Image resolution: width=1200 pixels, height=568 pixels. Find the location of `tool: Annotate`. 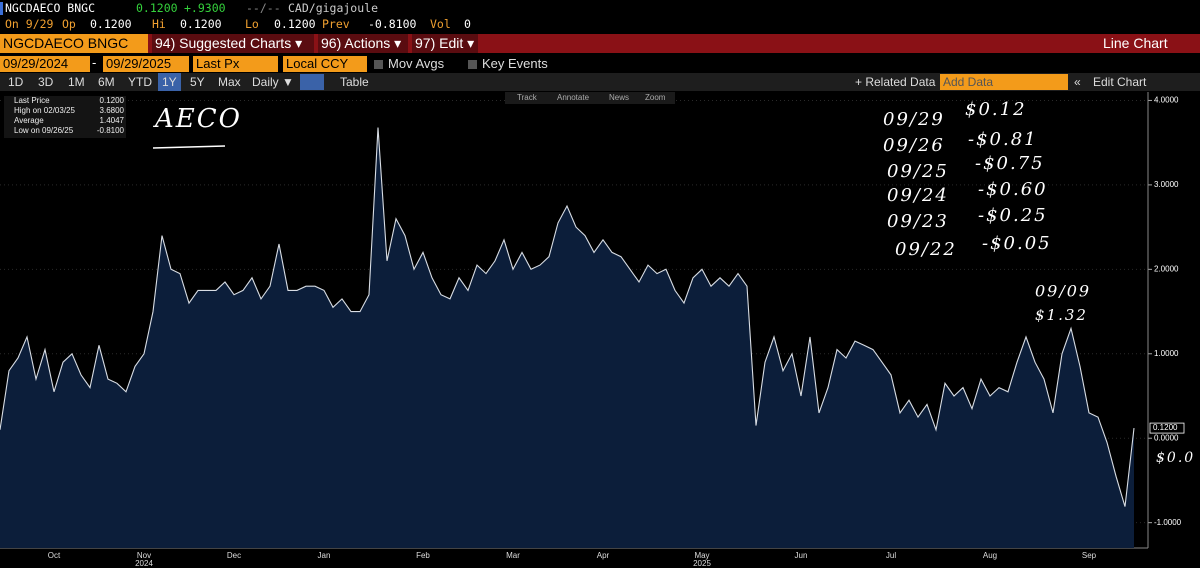

tool: Annotate is located at coordinates (573, 97).